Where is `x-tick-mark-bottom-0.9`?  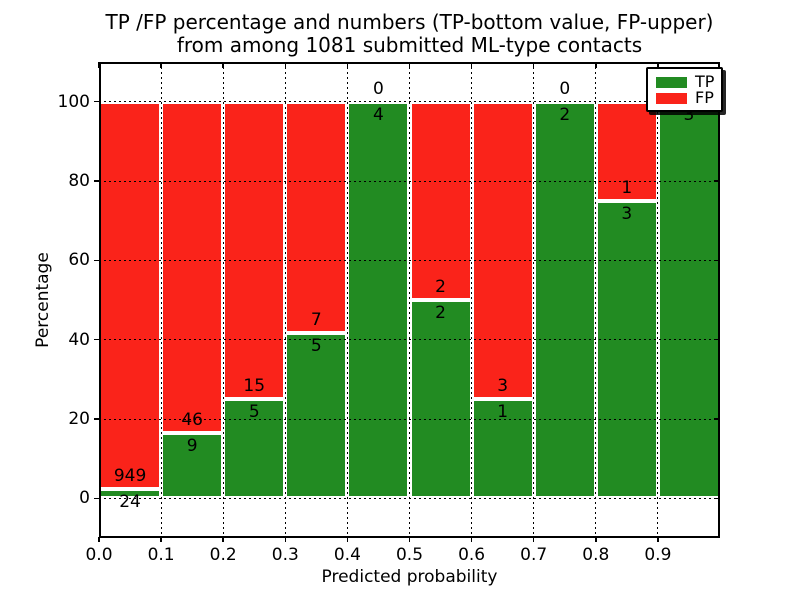 x-tick-mark-bottom-0.9 is located at coordinates (658, 539).